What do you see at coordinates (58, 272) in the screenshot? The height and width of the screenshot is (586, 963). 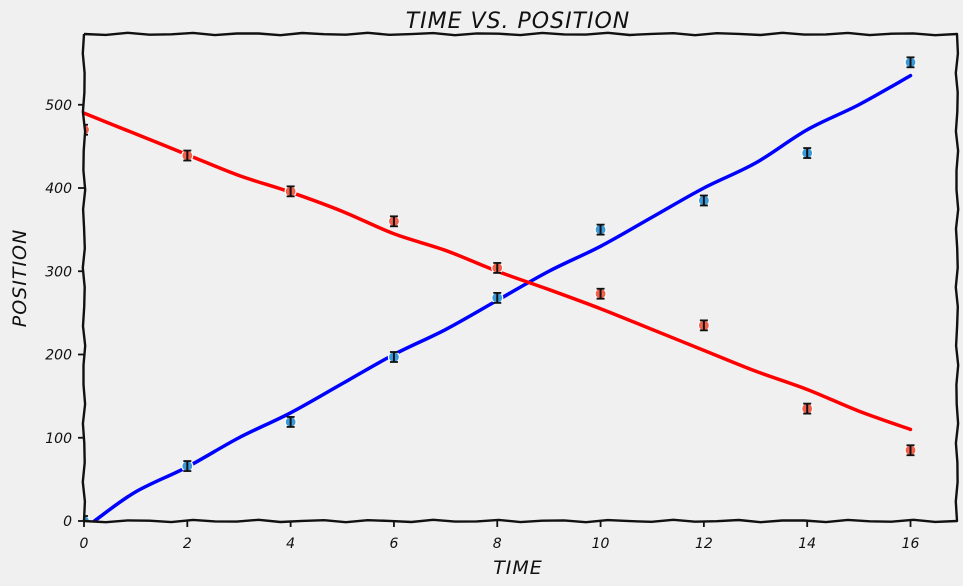 I see `y-tick-label: 300` at bounding box center [58, 272].